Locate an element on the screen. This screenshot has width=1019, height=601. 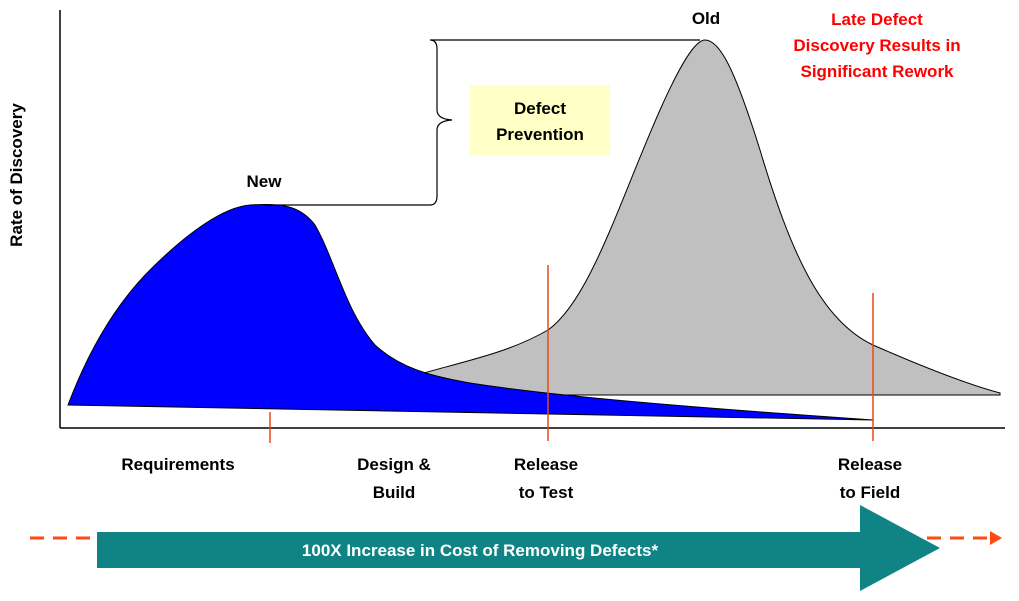
phase-label: to Test is located at coordinates (546, 492).